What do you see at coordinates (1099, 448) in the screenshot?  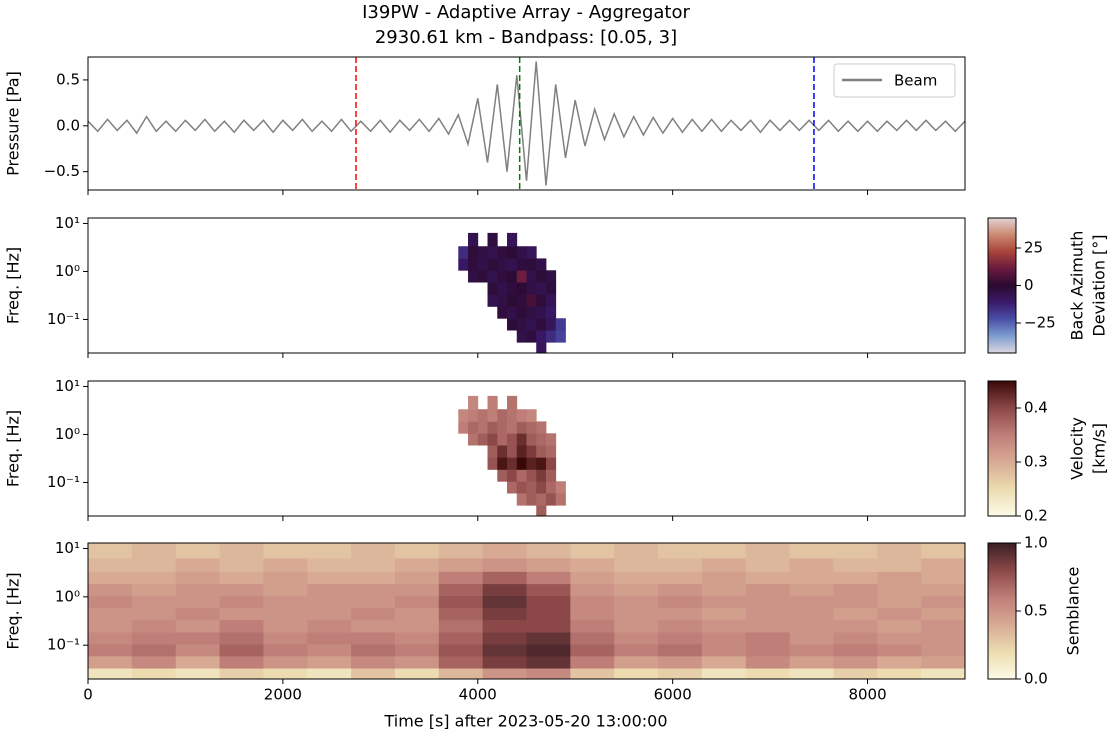 I see `colorbar-label: [km/s]` at bounding box center [1099, 448].